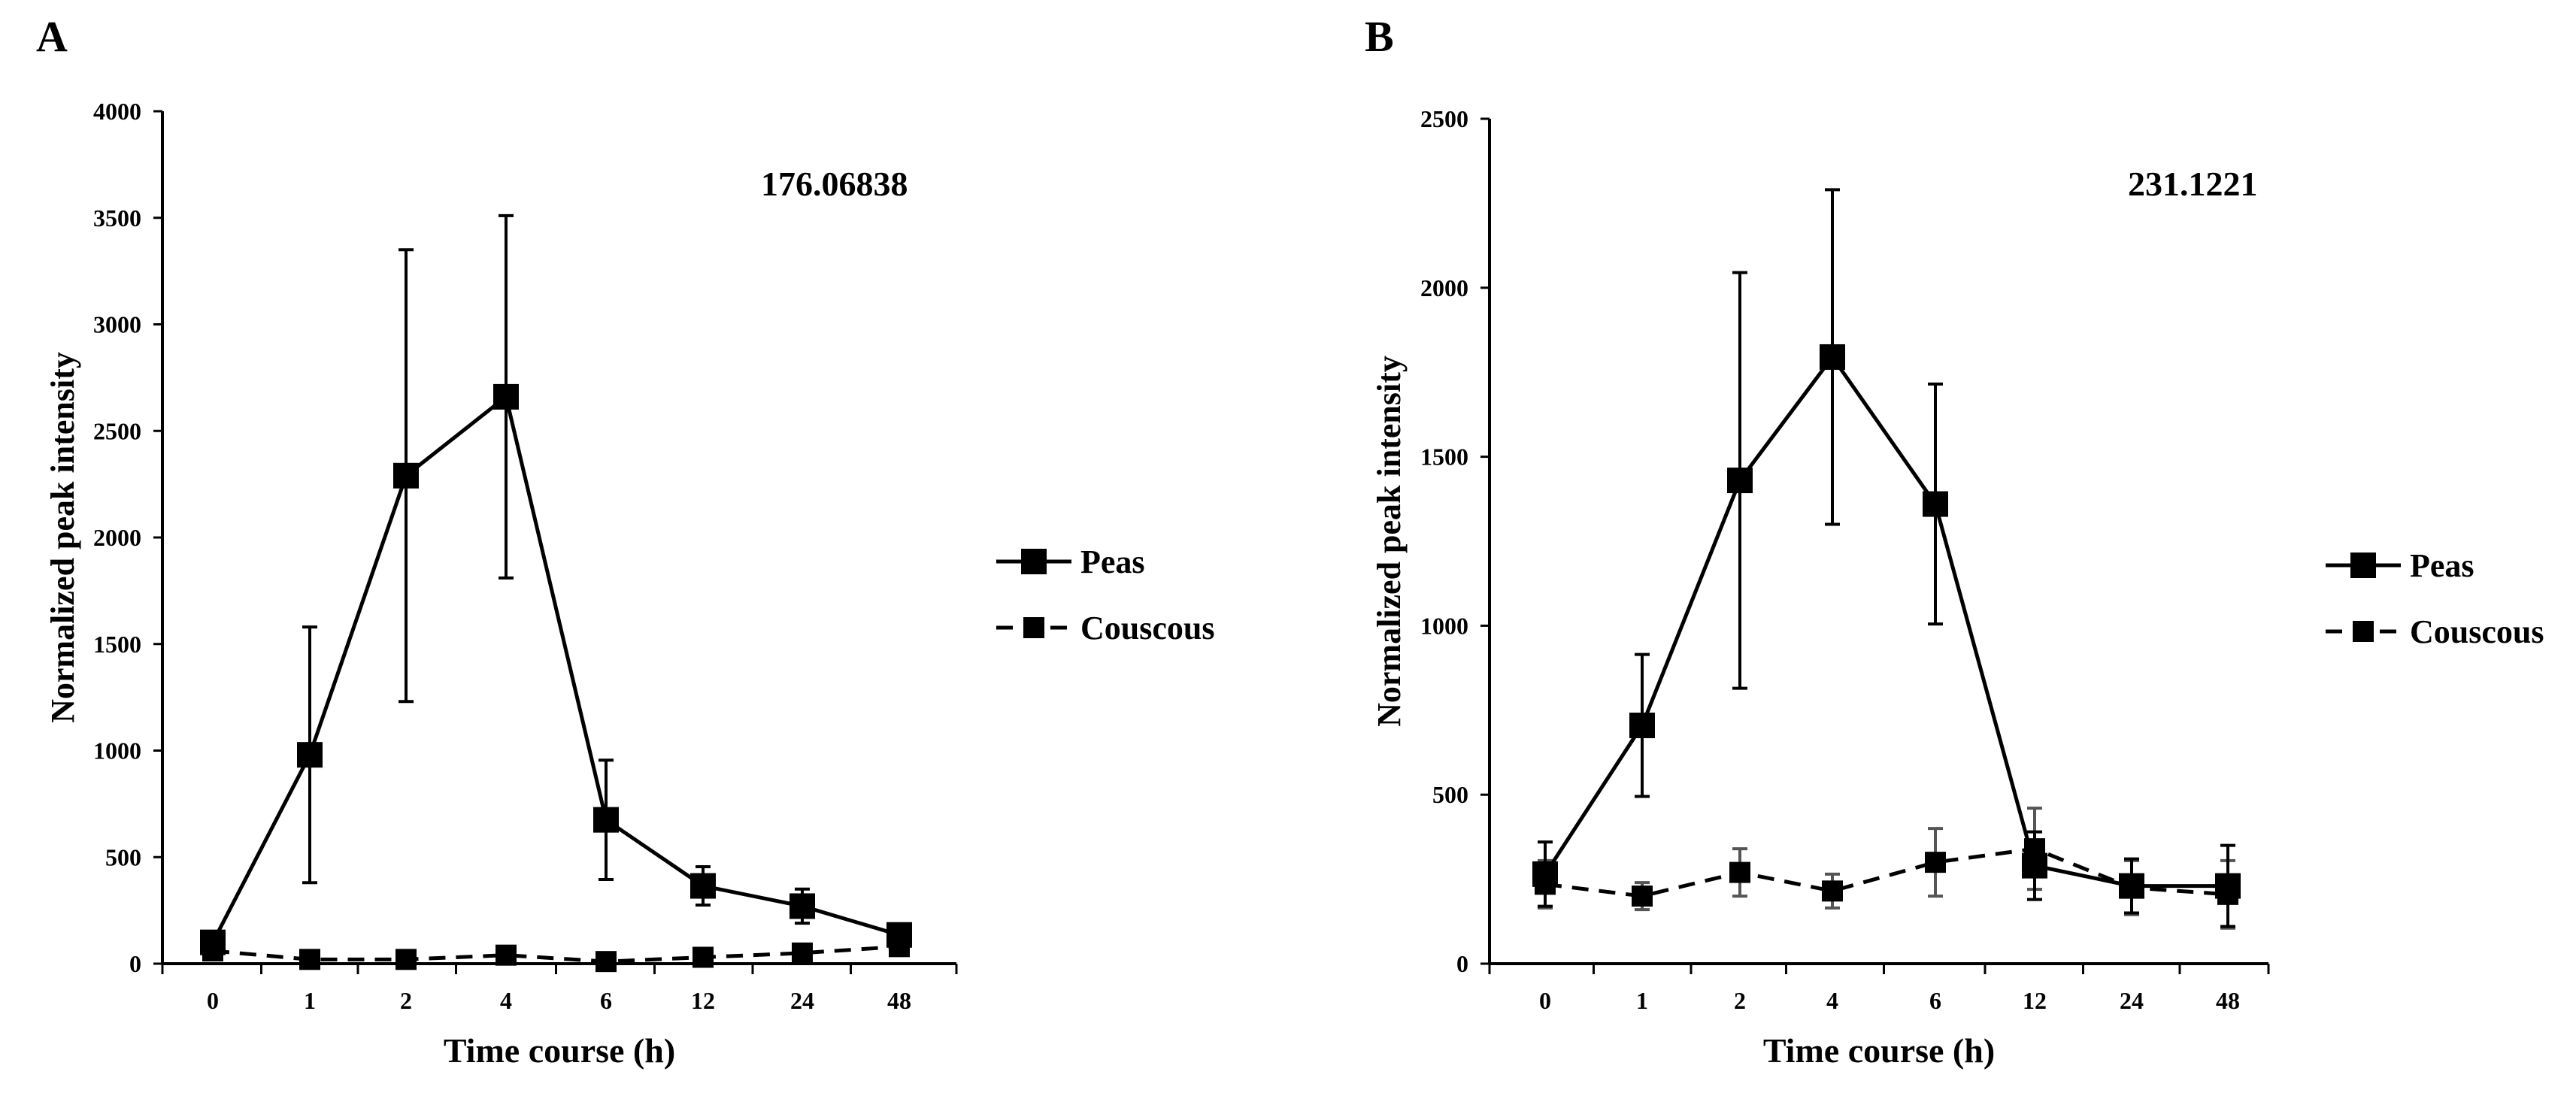  I want to click on y-tick-label: 4000, so click(117, 111).